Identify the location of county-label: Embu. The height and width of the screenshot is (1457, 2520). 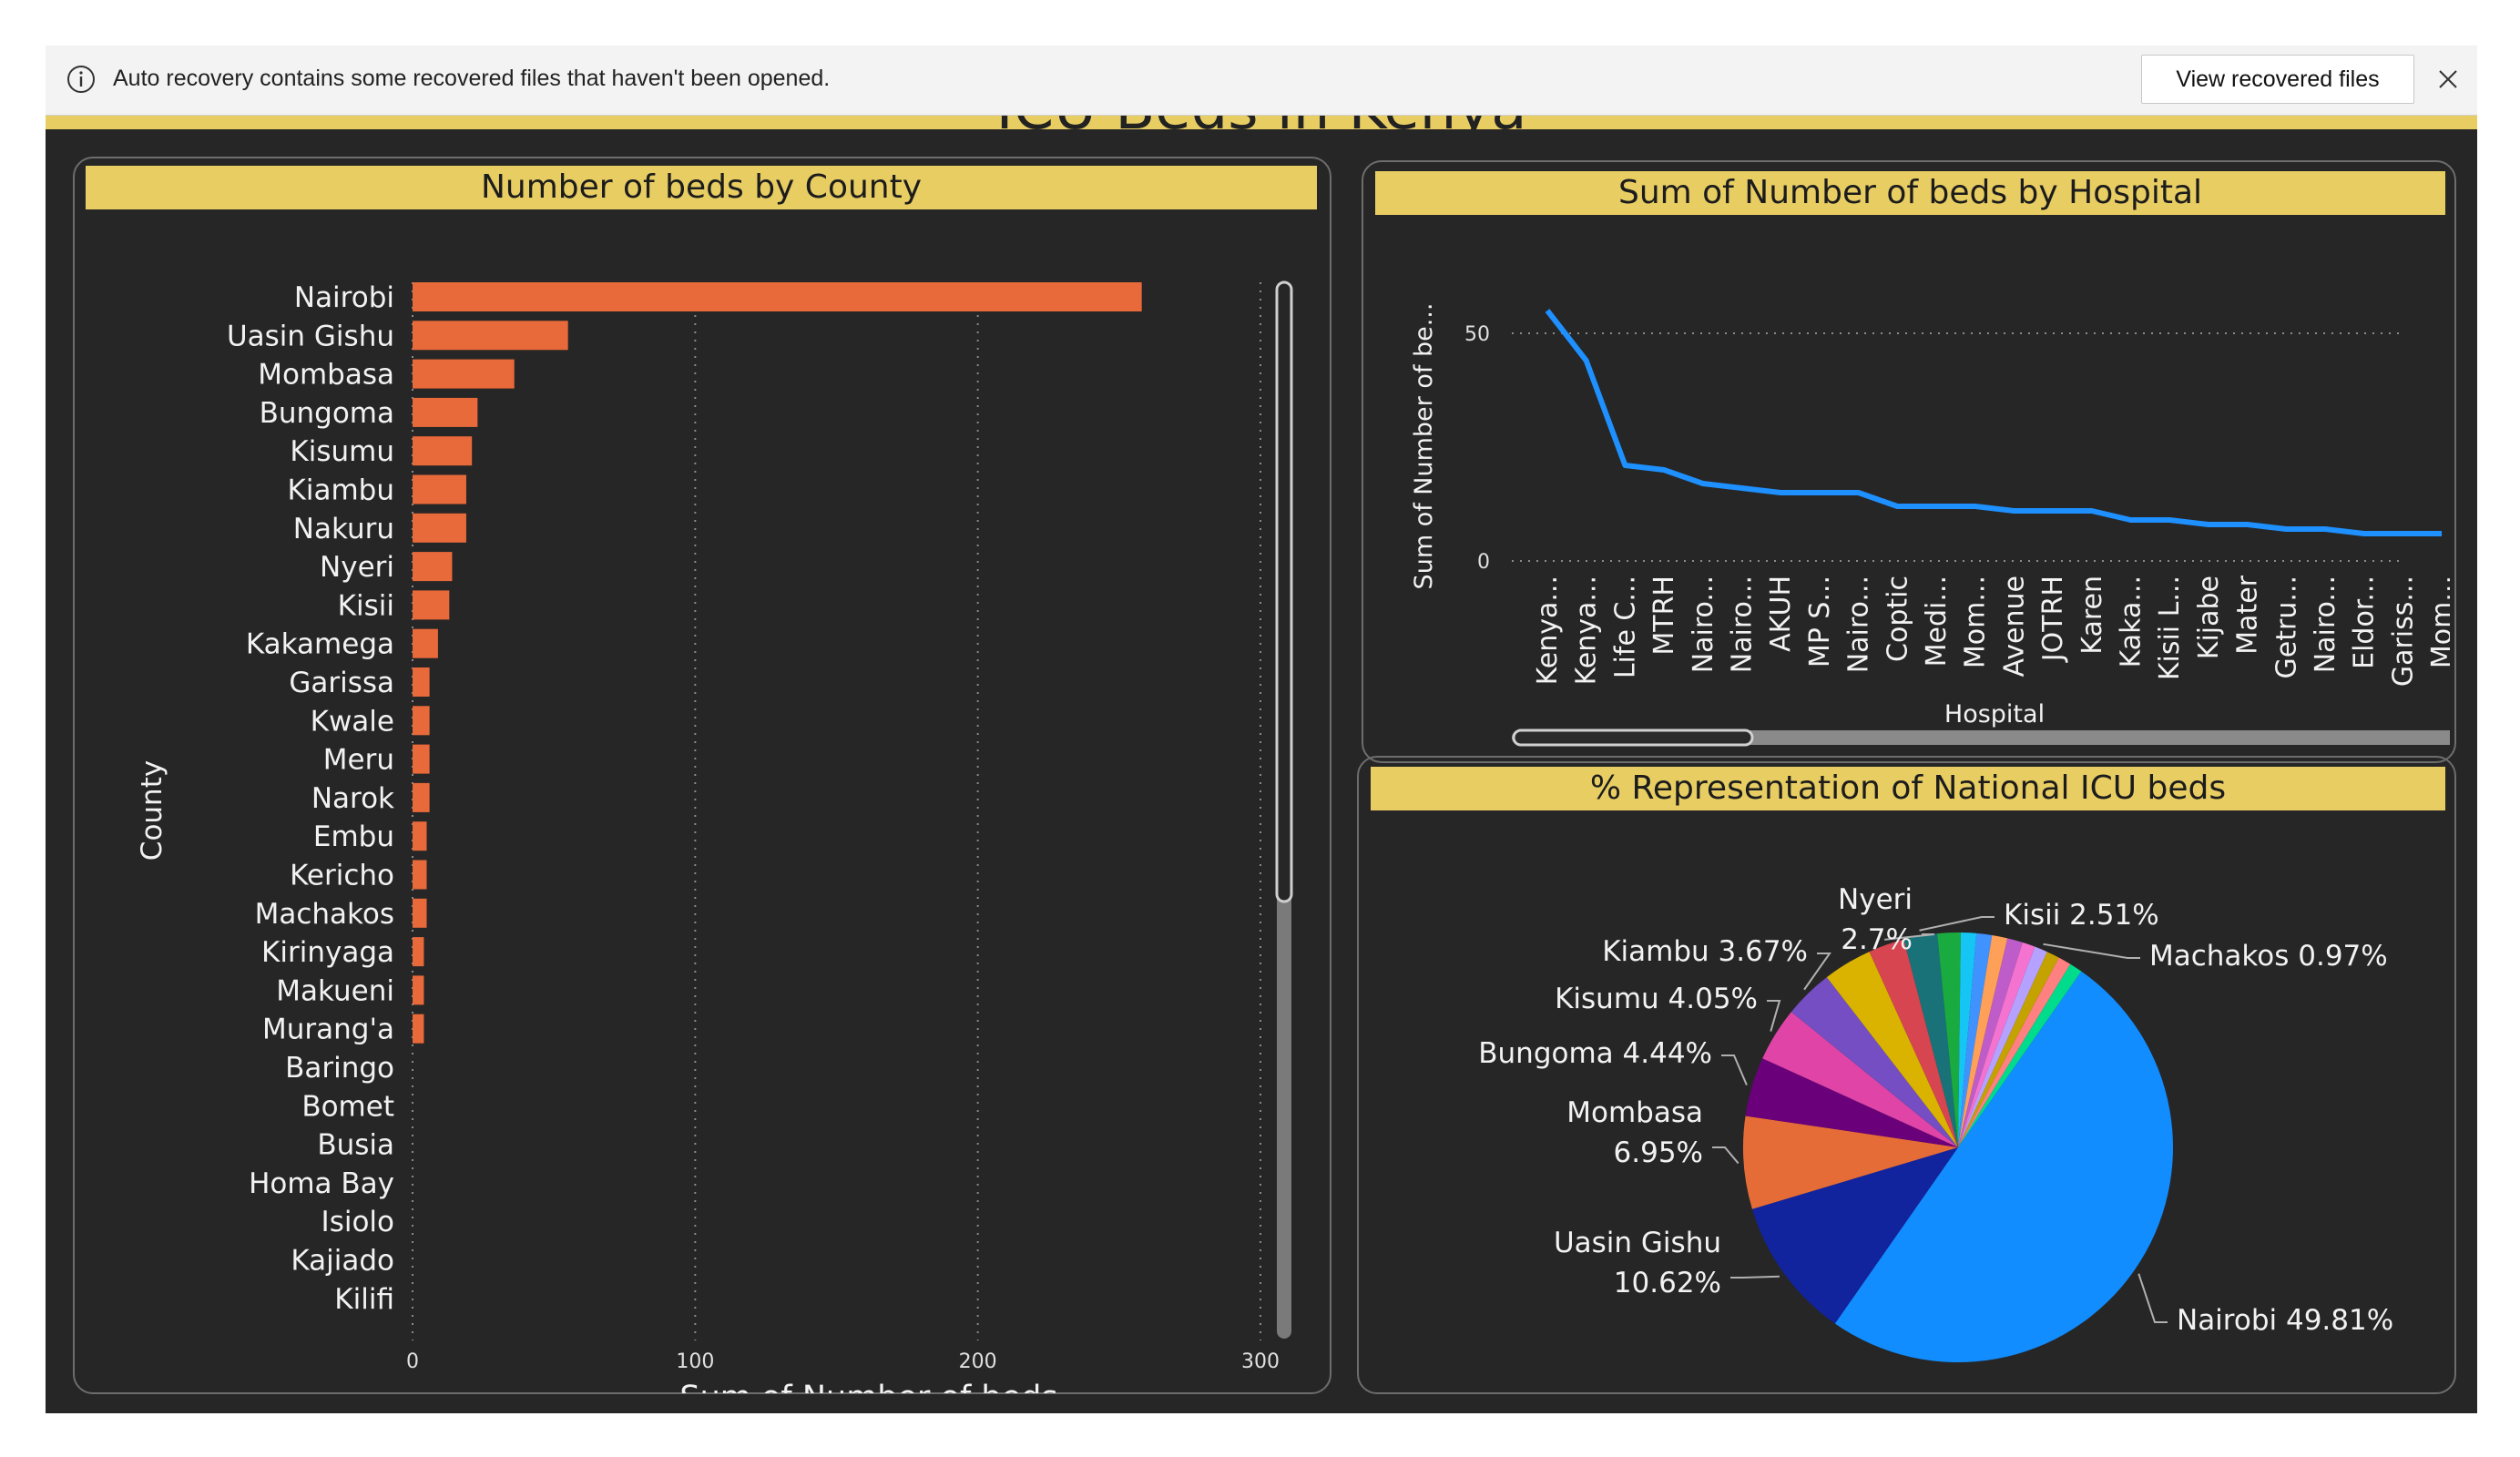
(354, 837).